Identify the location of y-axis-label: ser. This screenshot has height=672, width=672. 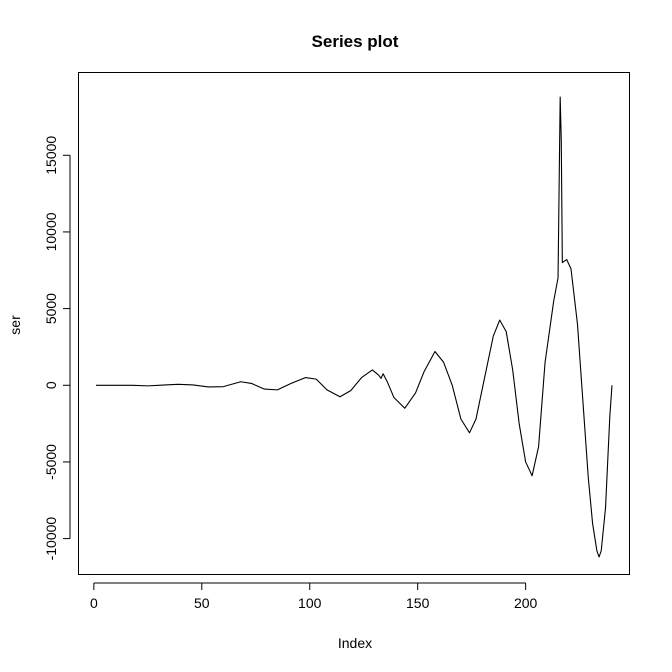
(15, 325).